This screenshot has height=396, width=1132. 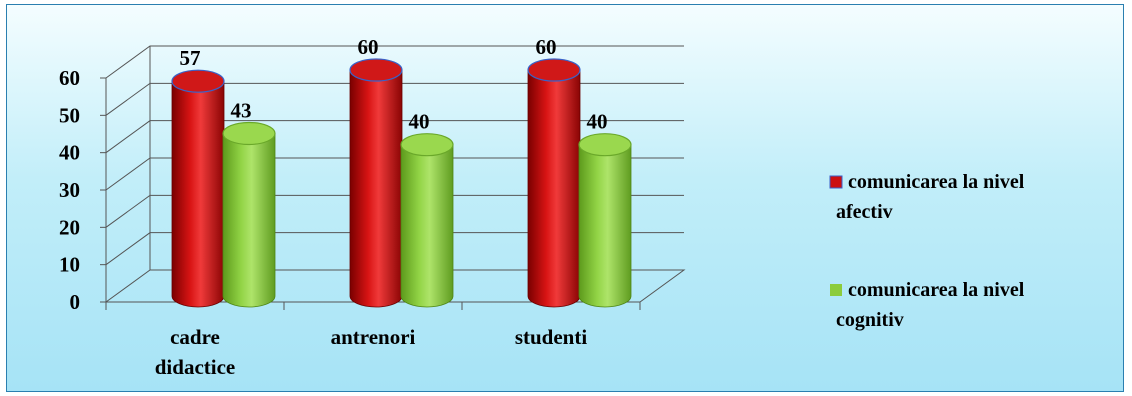 I want to click on legend-label-afectiv: comunicarea la nivel afectiv, so click(x=930, y=197).